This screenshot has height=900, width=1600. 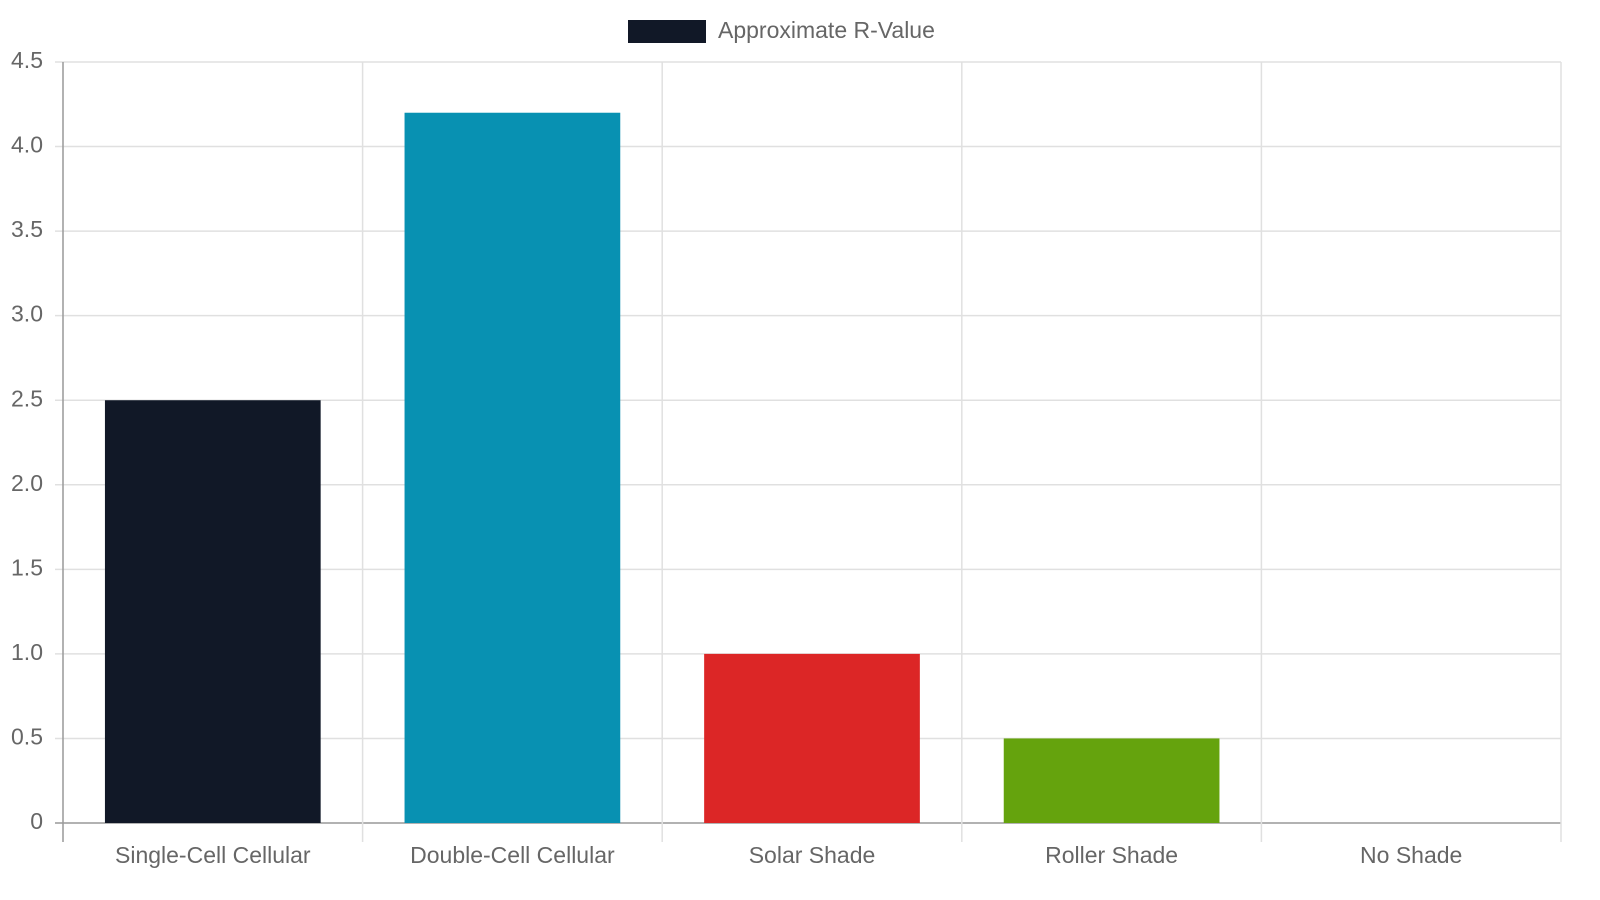 What do you see at coordinates (812, 855) in the screenshot?
I see `x-tick-label: Solar Shade` at bounding box center [812, 855].